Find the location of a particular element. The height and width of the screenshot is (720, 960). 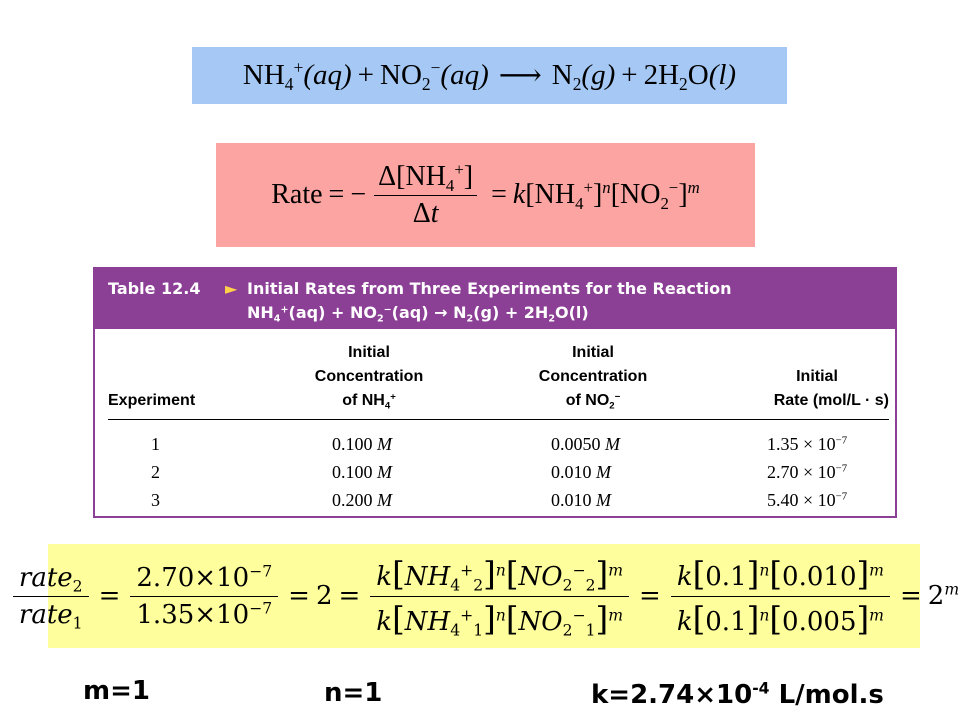

result-n: n=1 is located at coordinates (353, 693).